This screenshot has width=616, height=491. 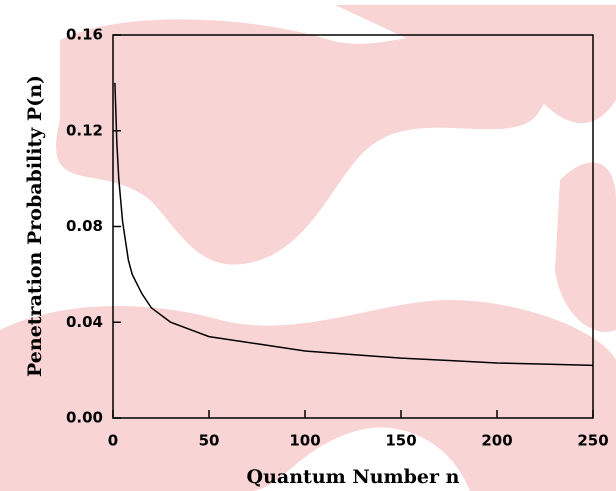 What do you see at coordinates (113, 441) in the screenshot?
I see `x-tick-label: 0` at bounding box center [113, 441].